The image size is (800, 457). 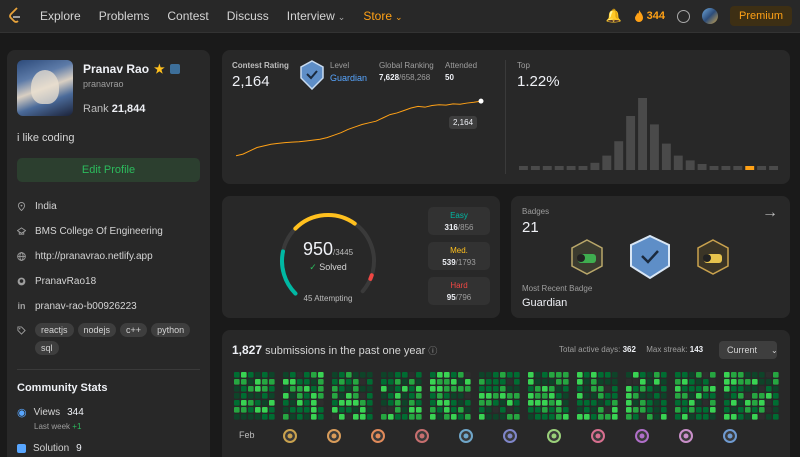 I want to click on nav-discuss: Discuss, so click(x=247, y=16).